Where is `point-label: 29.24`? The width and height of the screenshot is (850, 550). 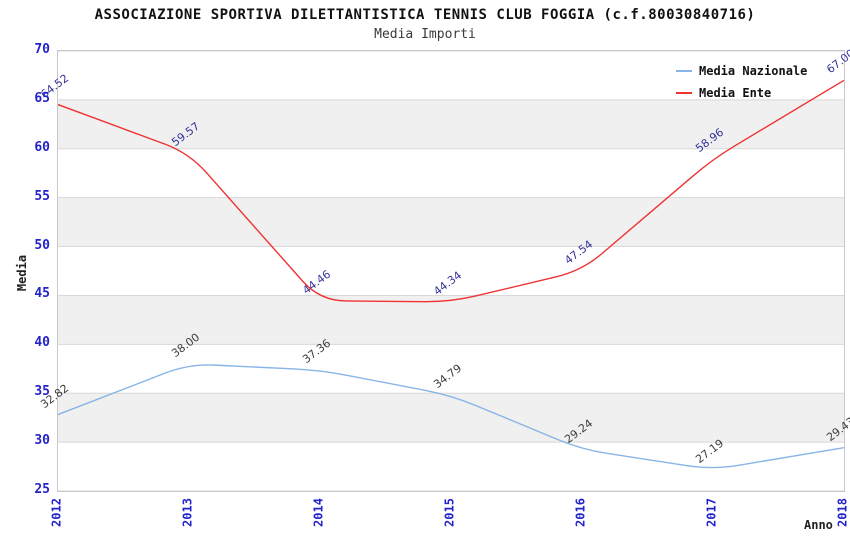
point-label: 29.24 is located at coordinates (579, 431).